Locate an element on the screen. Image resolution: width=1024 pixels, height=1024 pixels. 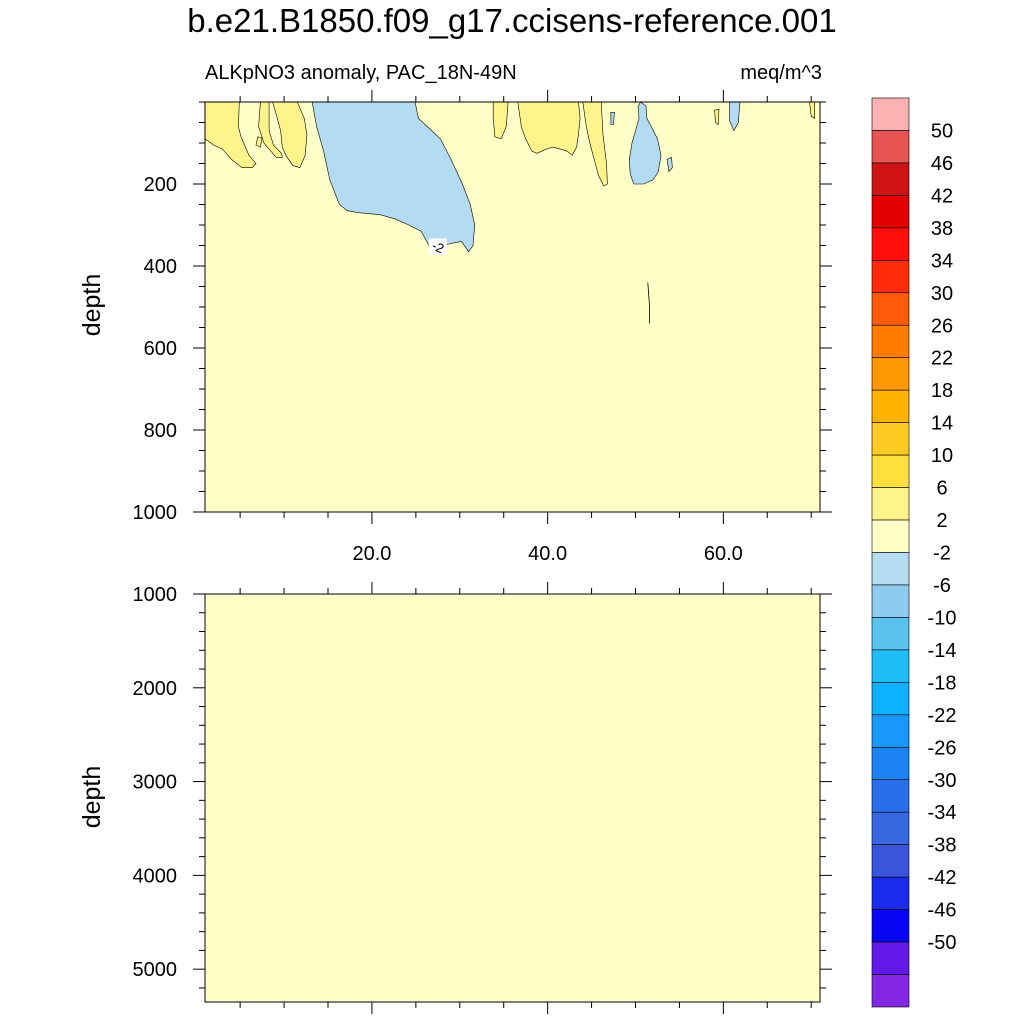
y-tick-label: 800 is located at coordinates (160, 431).